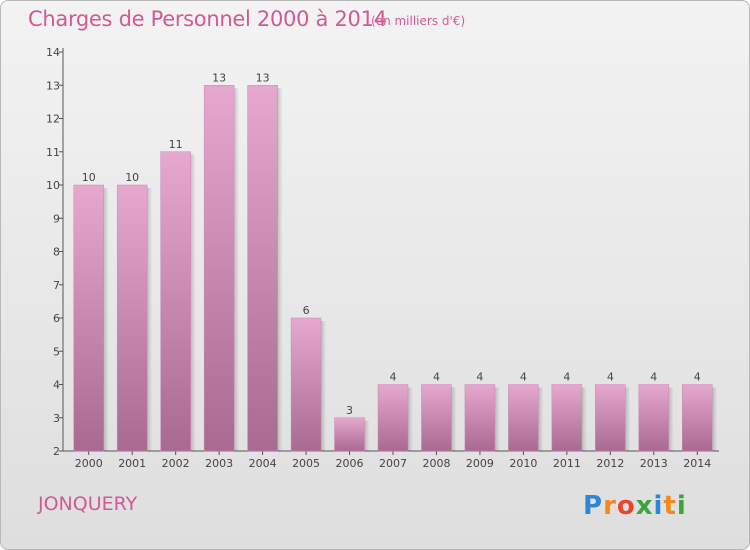 The width and height of the screenshot is (750, 550). What do you see at coordinates (697, 463) in the screenshot?
I see `x-tick-label: 2014` at bounding box center [697, 463].